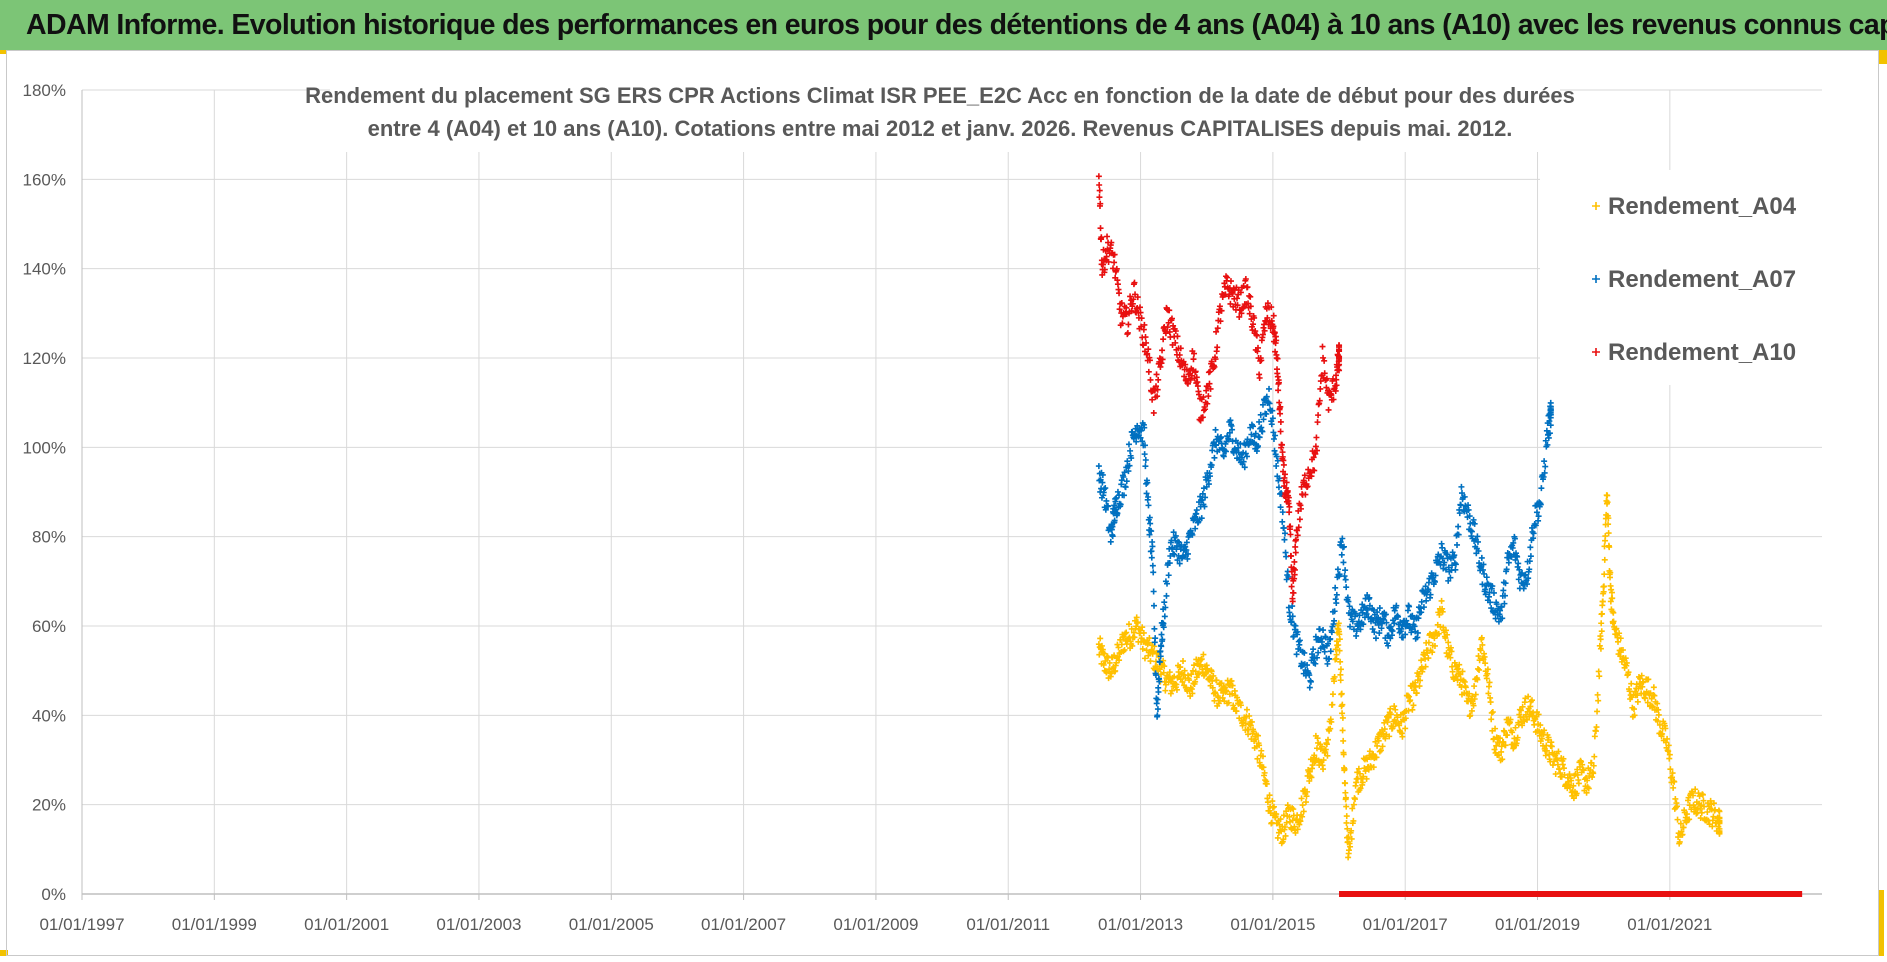 The height and width of the screenshot is (962, 1887). I want to click on legend-label-3: Rendement_A10, so click(1702, 352).